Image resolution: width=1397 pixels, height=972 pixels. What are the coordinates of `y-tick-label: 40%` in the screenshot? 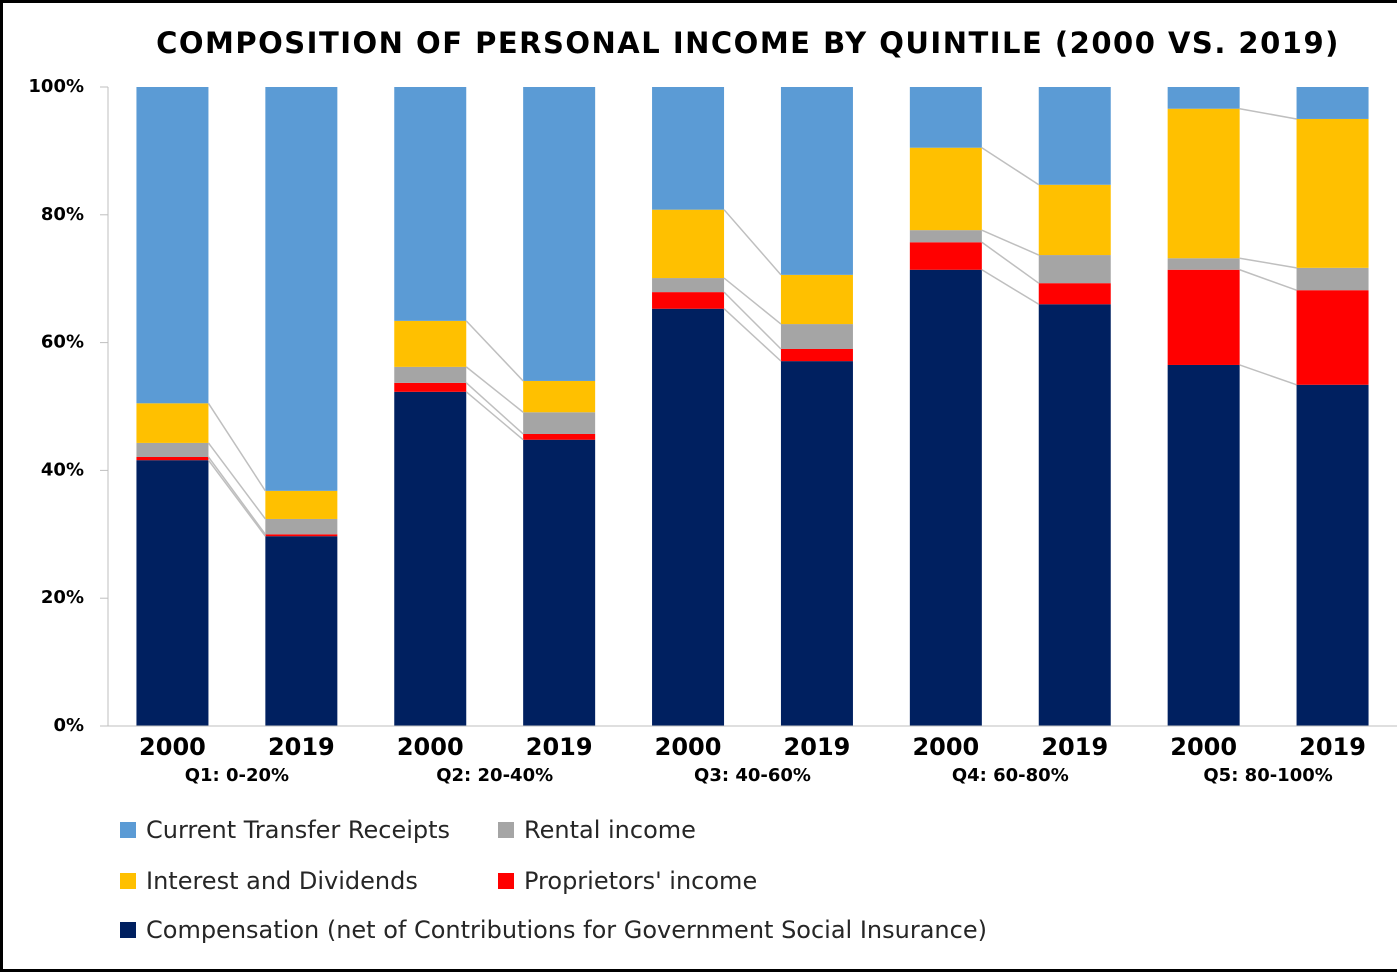 It's located at (62, 469).